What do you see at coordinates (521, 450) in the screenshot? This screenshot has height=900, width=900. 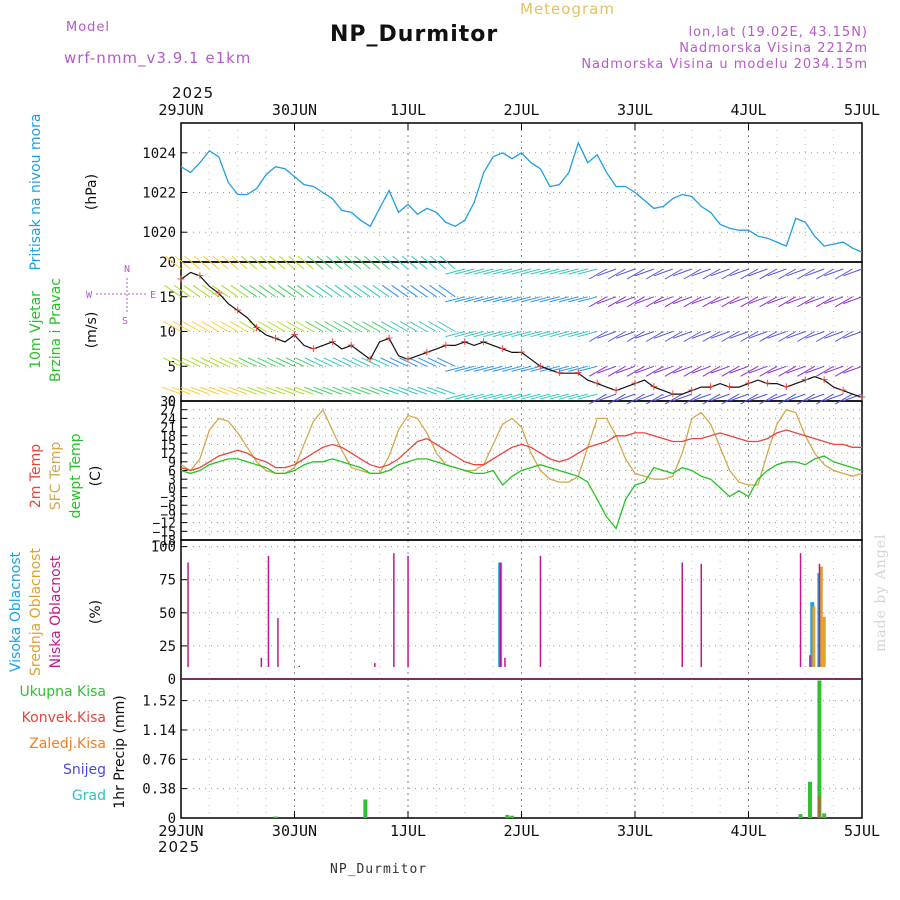 I see `2m-temp-line` at bounding box center [521, 450].